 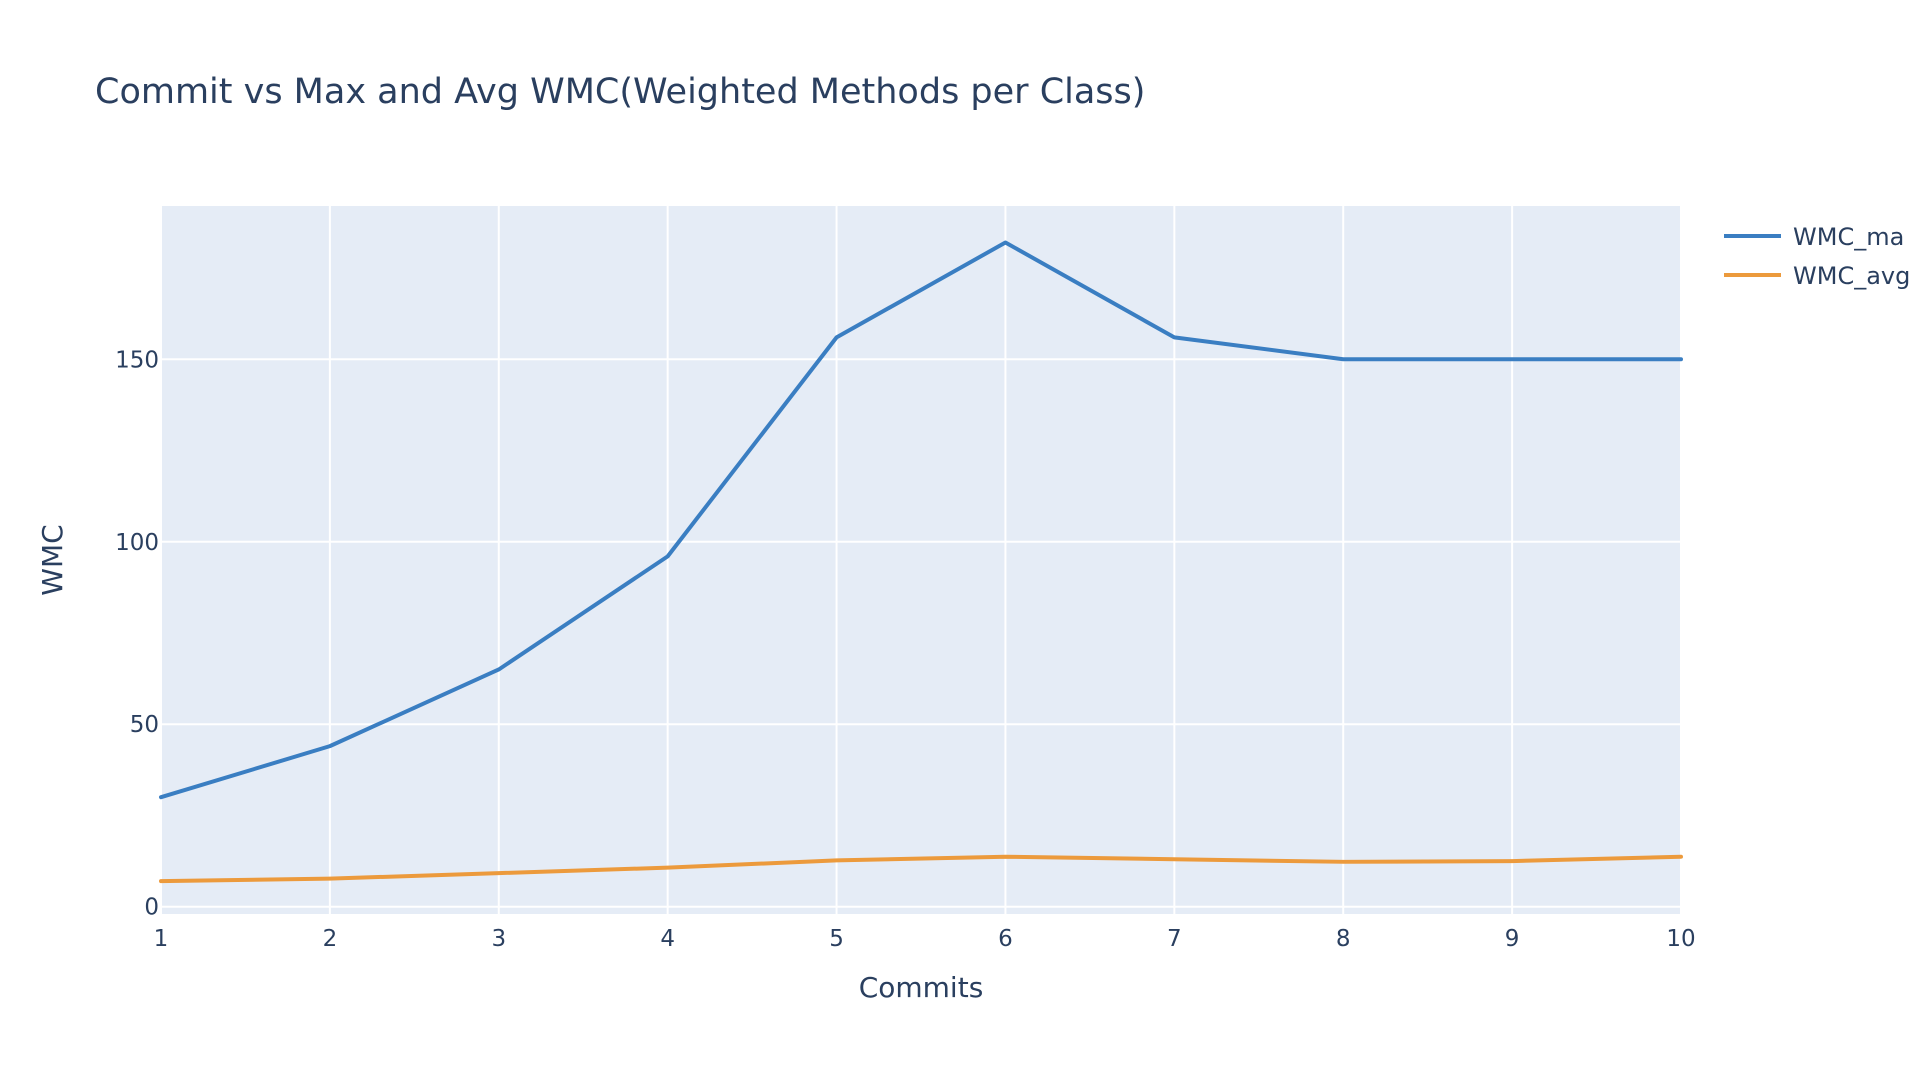 What do you see at coordinates (151, 908) in the screenshot?
I see `y-tick-label: 0` at bounding box center [151, 908].